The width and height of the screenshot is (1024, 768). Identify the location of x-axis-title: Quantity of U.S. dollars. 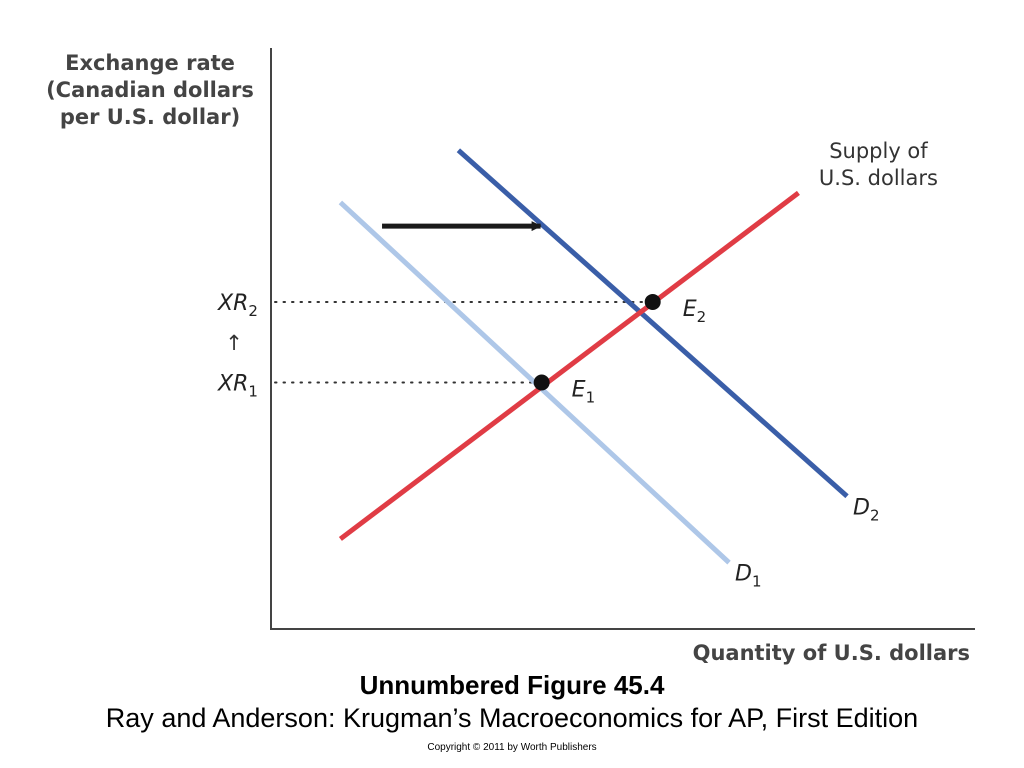
(831, 653).